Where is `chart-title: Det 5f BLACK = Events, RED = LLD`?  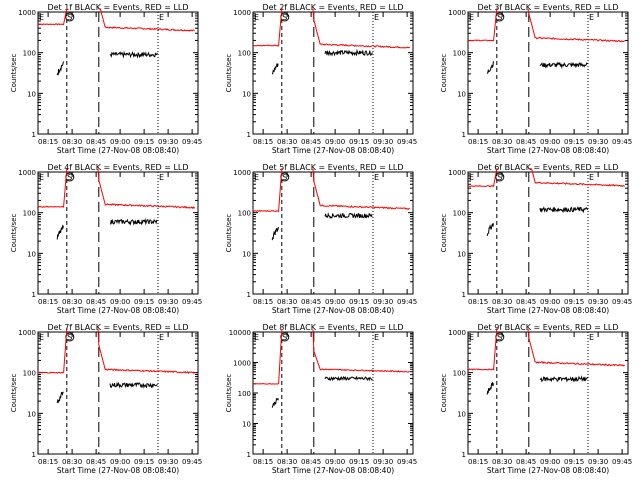
chart-title: Det 5f BLACK = Events, RED = LLD is located at coordinates (332, 167).